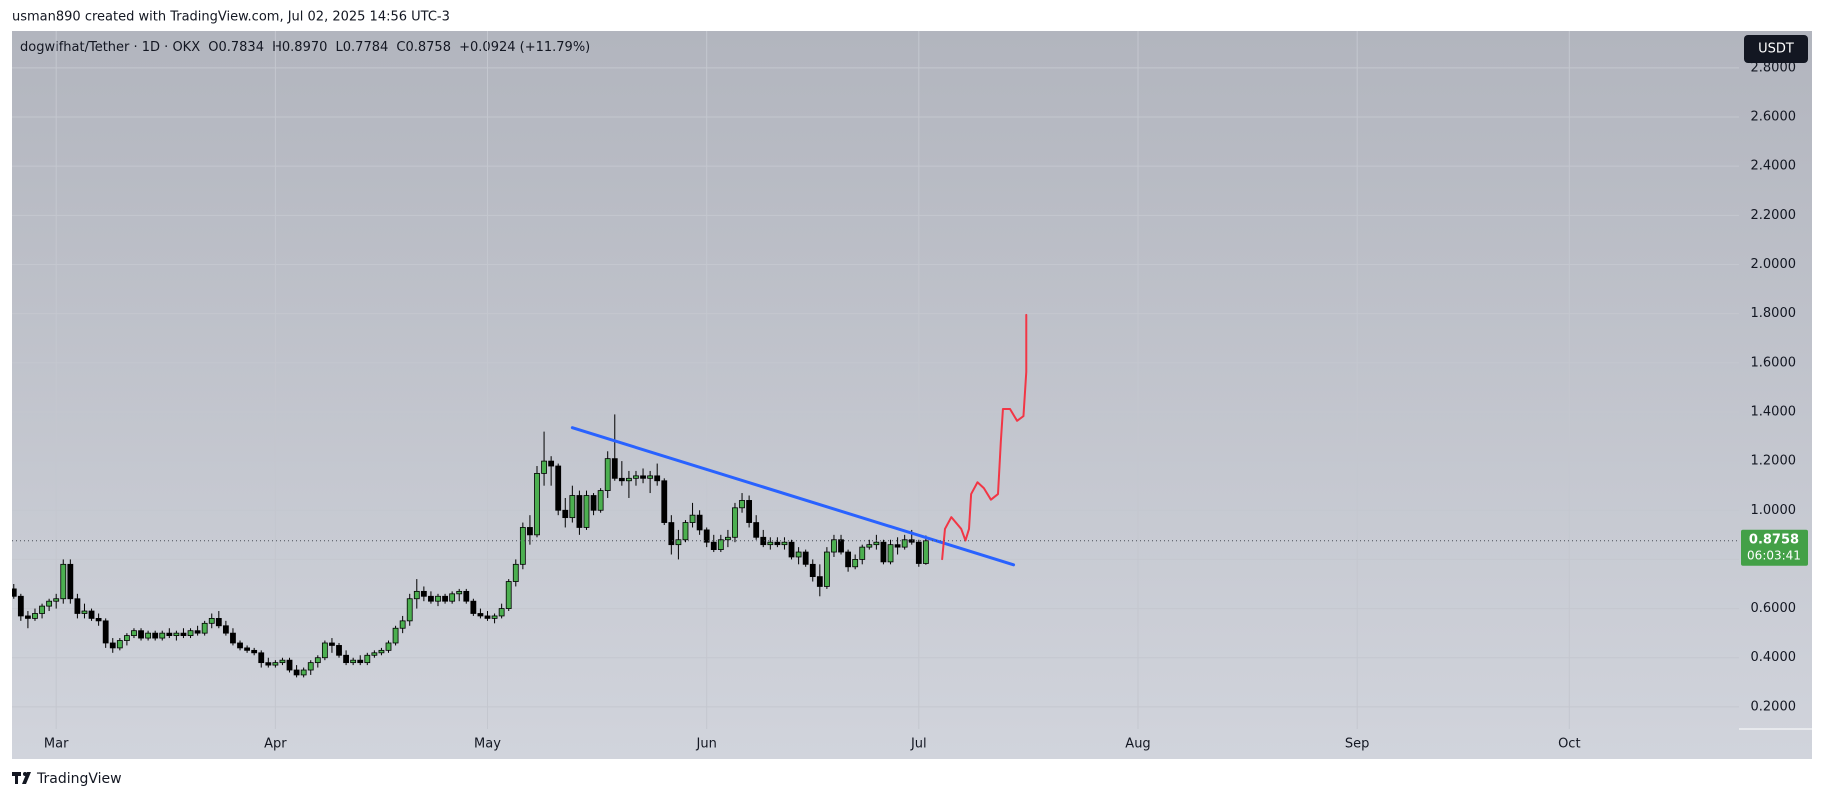  I want to click on y-tick-label: 1.4000, so click(1774, 411).